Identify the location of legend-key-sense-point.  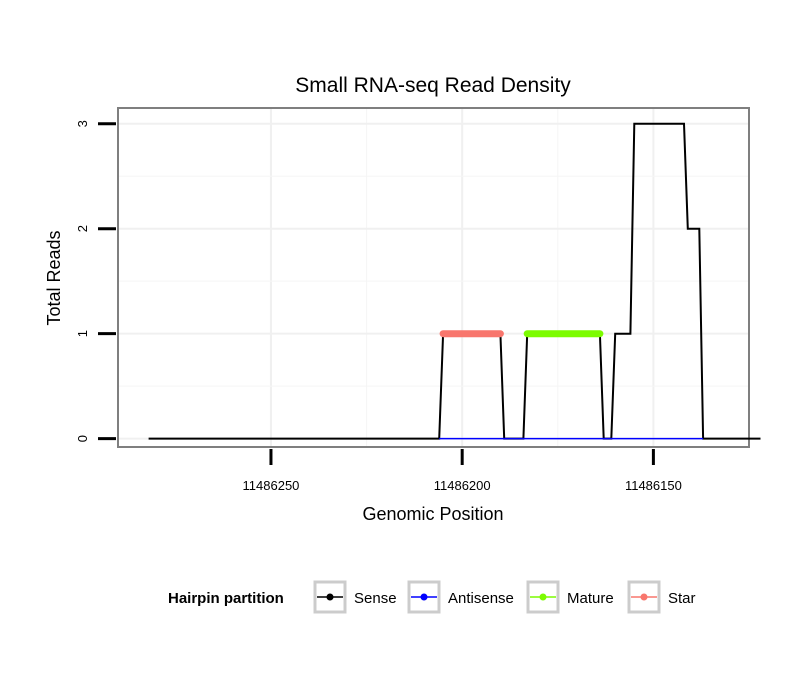
(330, 597).